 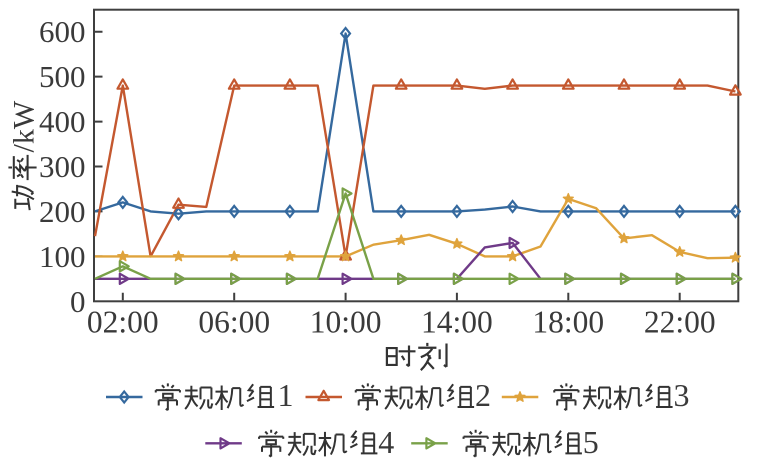 What do you see at coordinates (62, 31) in the screenshot?
I see `svg-text: 600` at bounding box center [62, 31].